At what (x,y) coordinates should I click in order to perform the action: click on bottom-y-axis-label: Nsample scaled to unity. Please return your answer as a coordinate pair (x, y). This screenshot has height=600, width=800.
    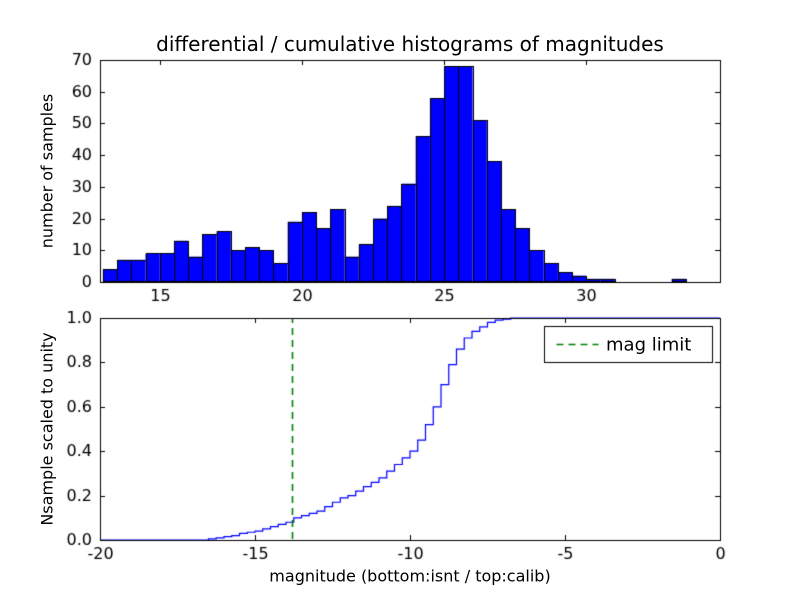
    Looking at the image, I should click on (47, 429).